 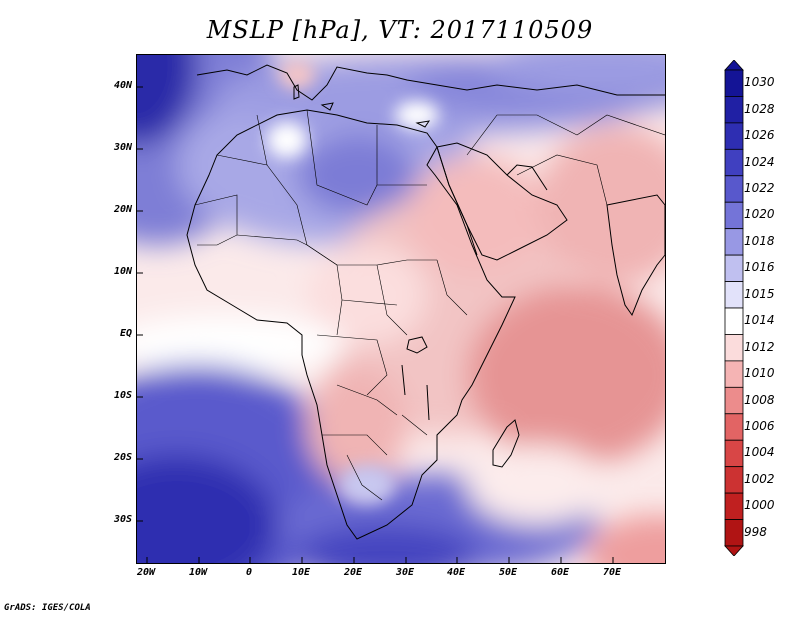 I want to click on lon-label-20w: 20W, so click(x=146, y=572).